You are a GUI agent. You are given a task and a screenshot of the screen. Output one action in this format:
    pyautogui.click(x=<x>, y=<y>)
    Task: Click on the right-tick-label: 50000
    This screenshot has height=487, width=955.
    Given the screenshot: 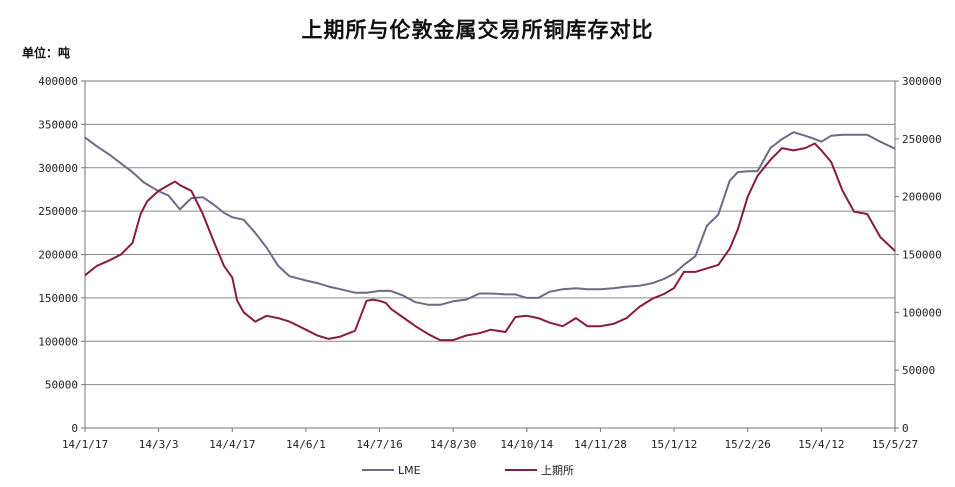 What is the action you would take?
    pyautogui.click(x=918, y=370)
    